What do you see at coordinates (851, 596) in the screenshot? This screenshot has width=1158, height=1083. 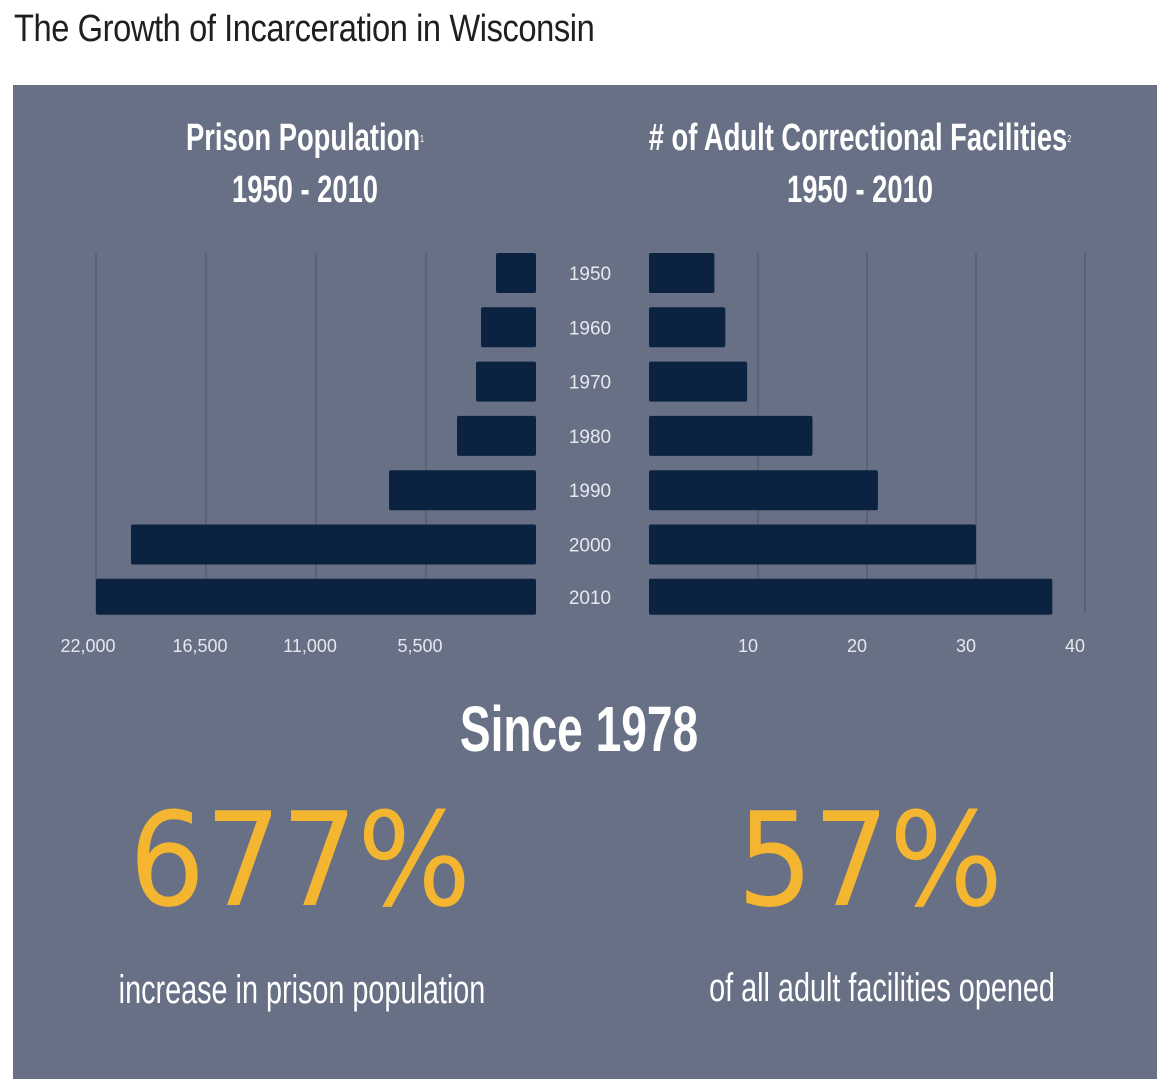 I see `facilities-bar-2010` at bounding box center [851, 596].